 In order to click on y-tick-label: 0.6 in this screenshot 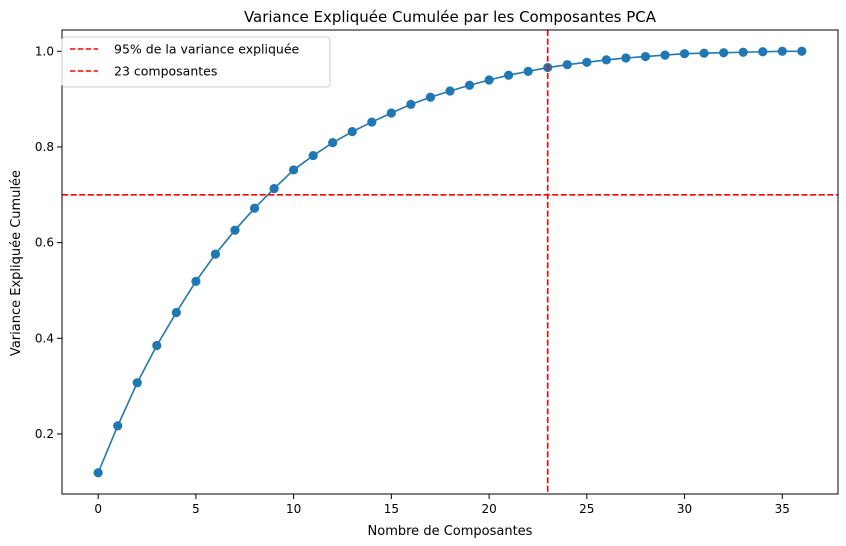, I will do `click(44, 243)`.